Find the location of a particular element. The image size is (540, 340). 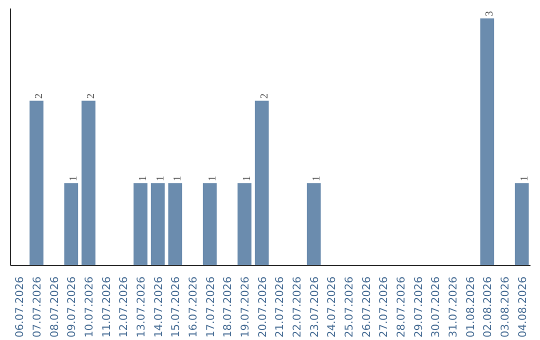

x-tick-label: 25.07.2026 is located at coordinates (349, 307).